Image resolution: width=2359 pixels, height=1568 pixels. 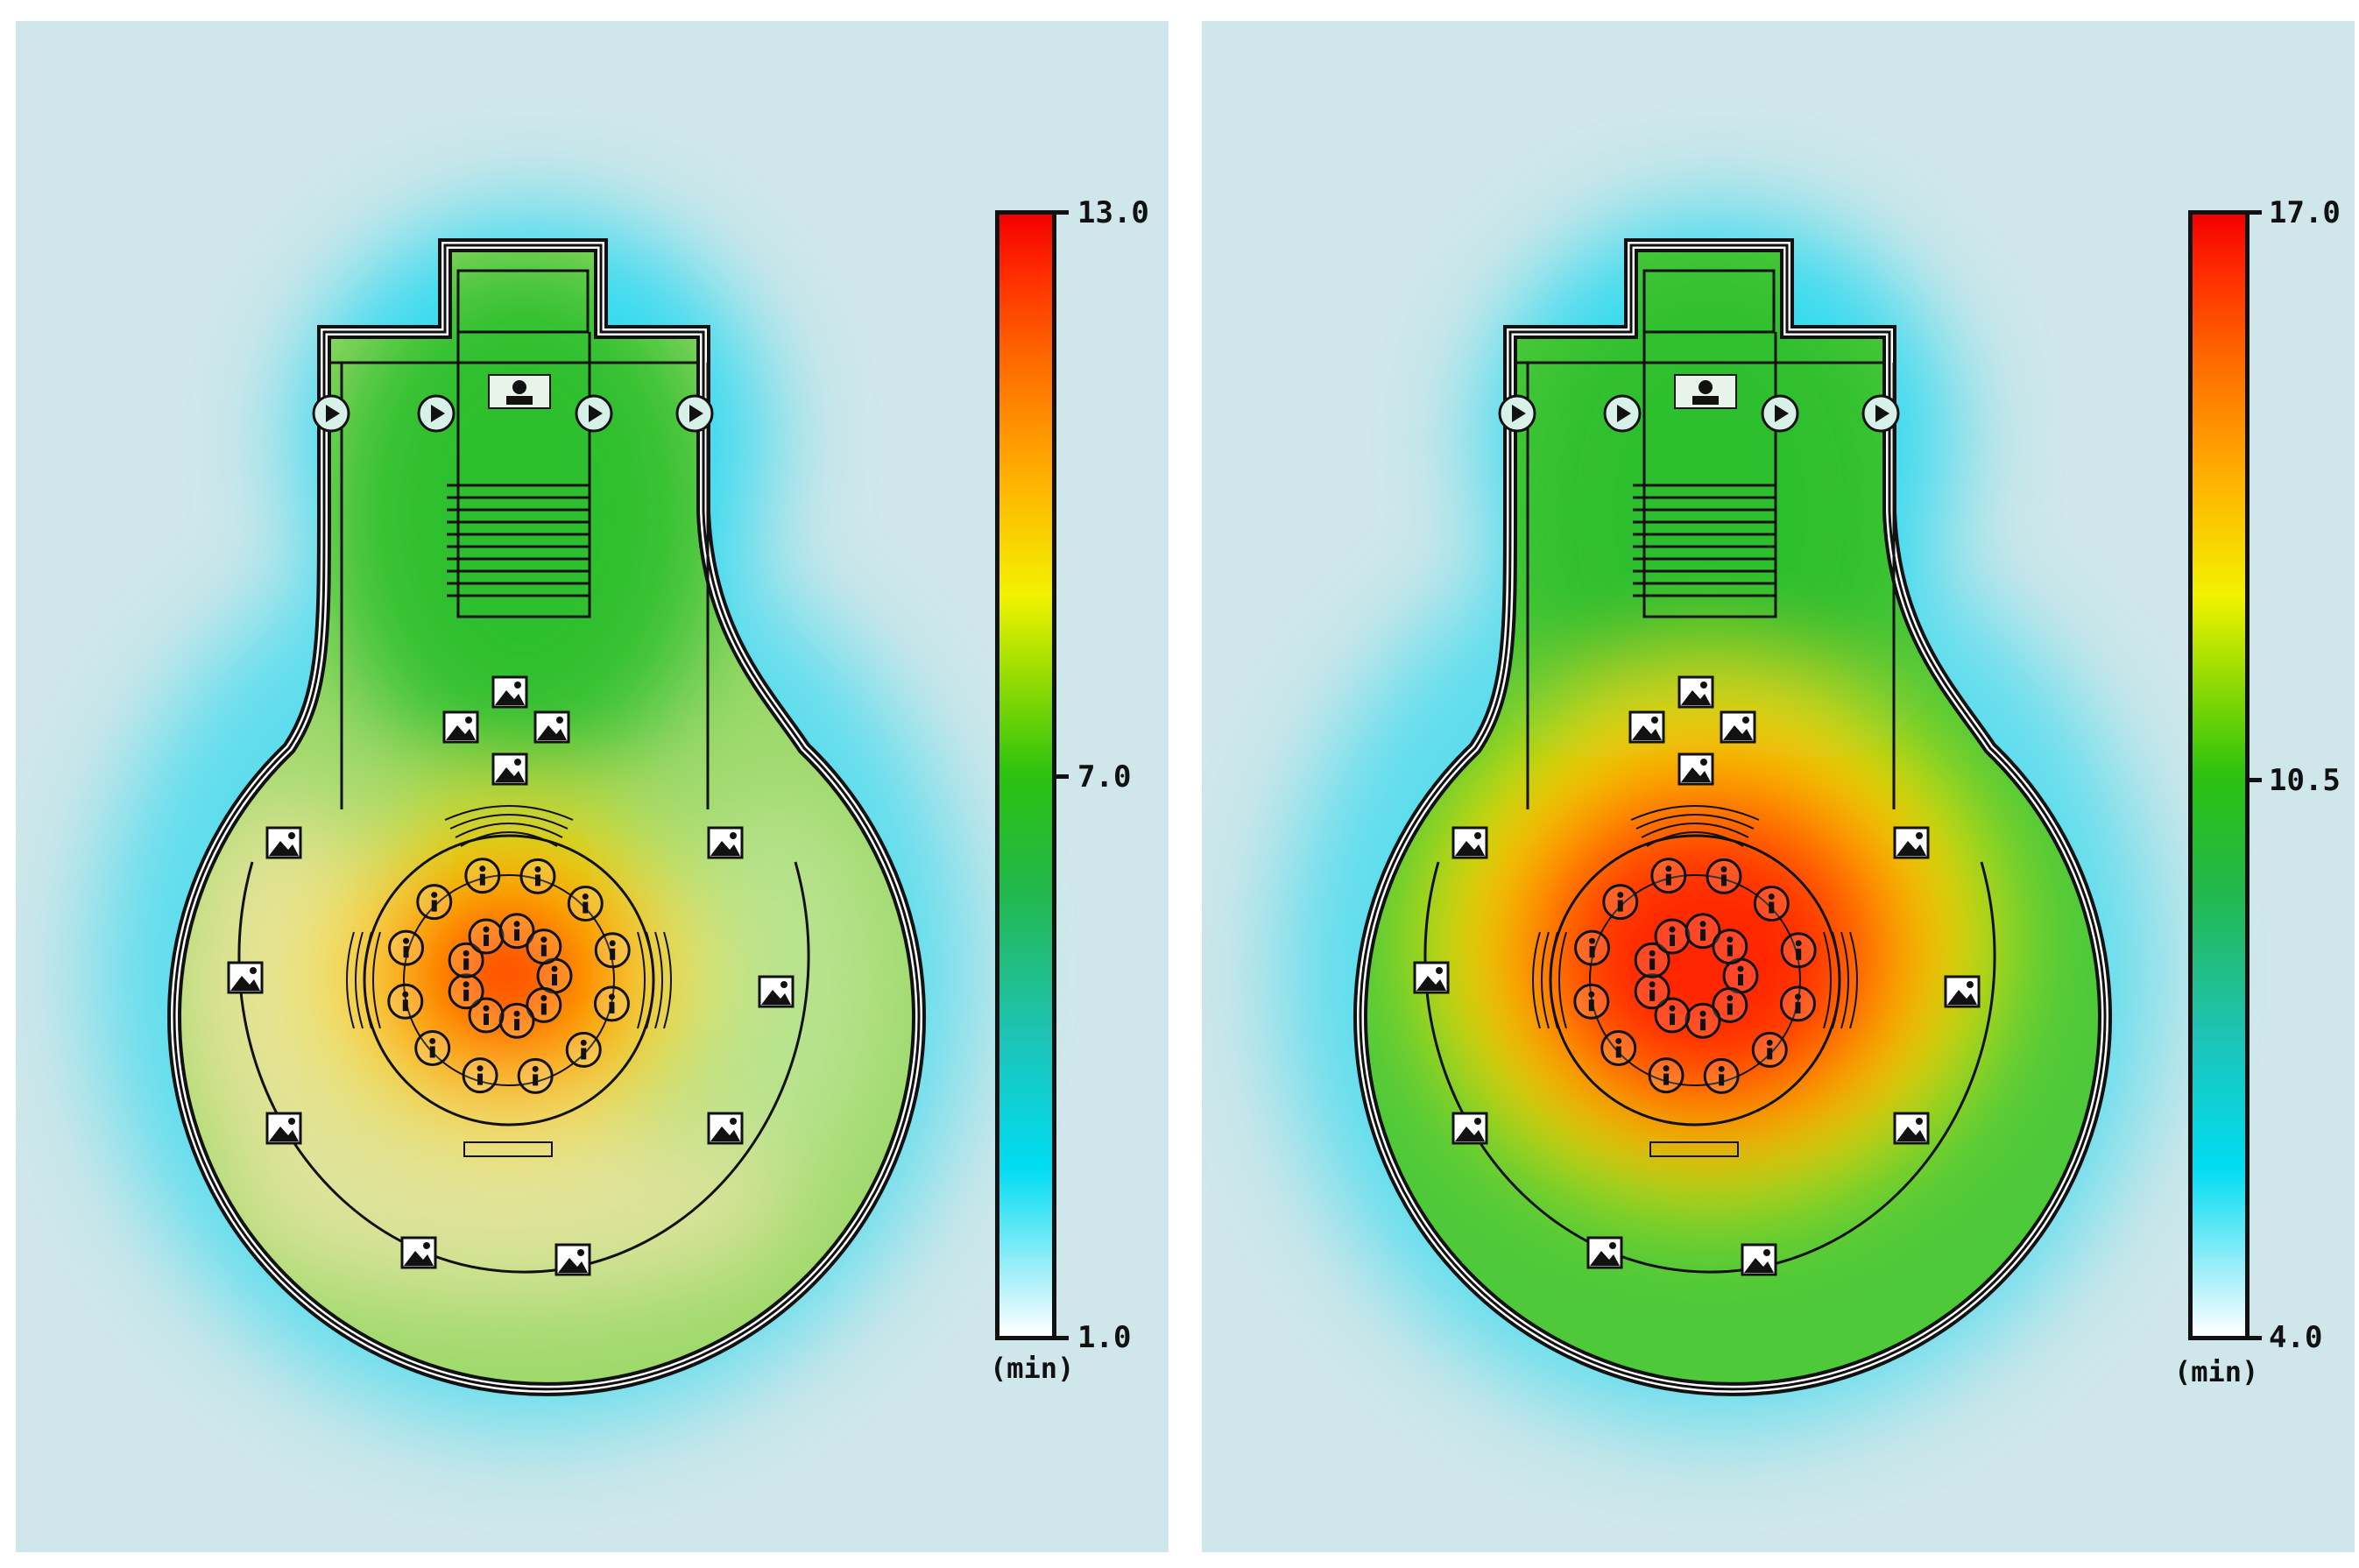 I want to click on colorbar-min-label: 4.0, so click(x=2296, y=1337).